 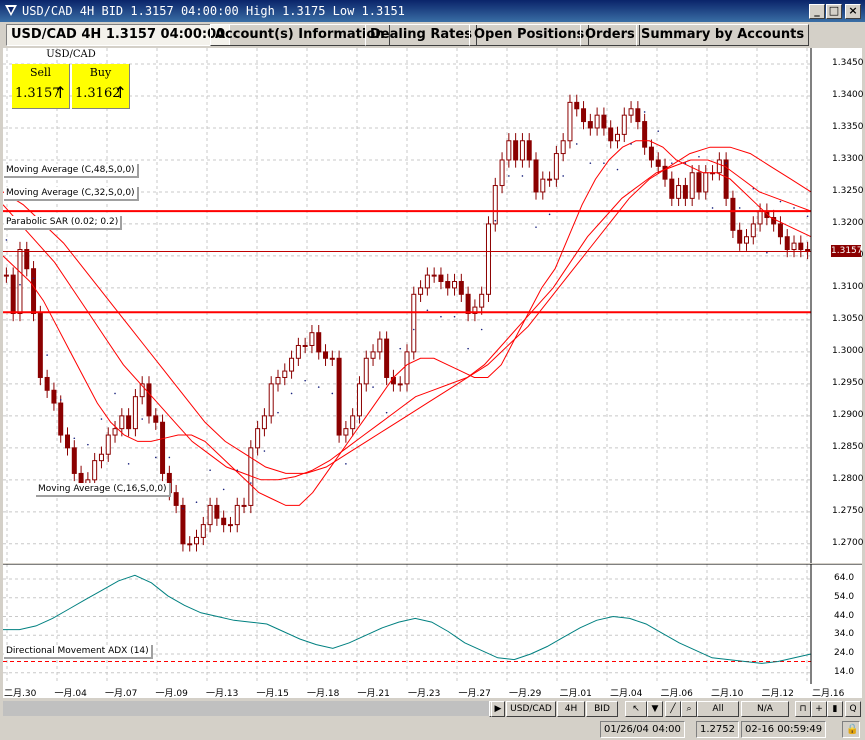 I want to click on adx-tick-label: 64.0, so click(x=844, y=578).